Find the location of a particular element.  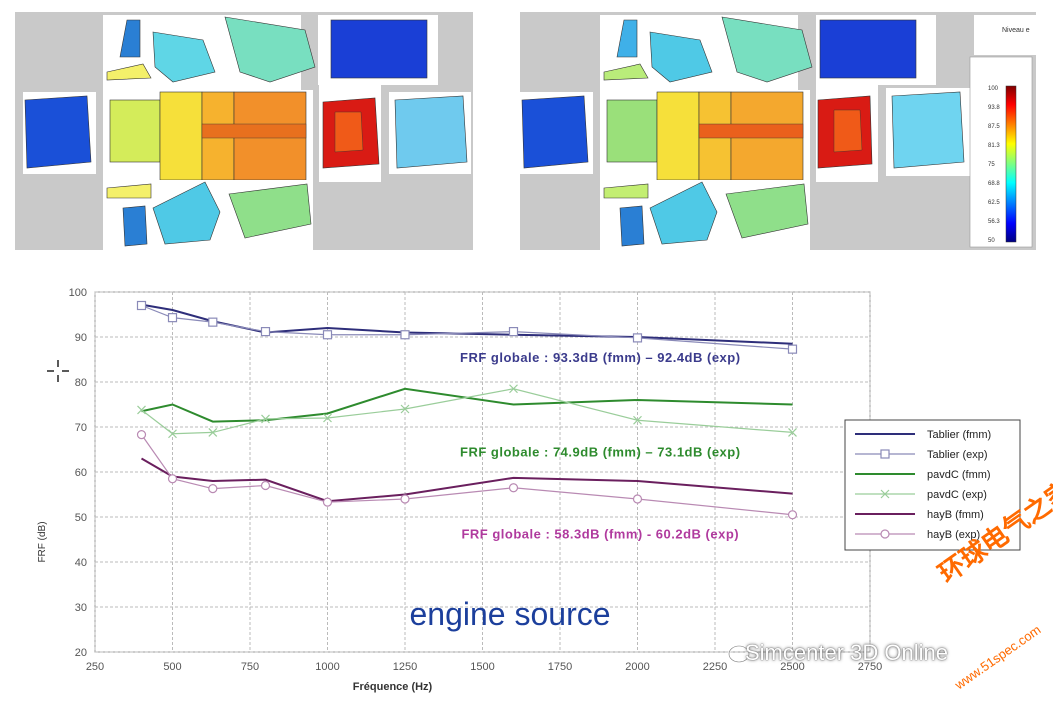

y-tick-label: 30 is located at coordinates (81, 608).